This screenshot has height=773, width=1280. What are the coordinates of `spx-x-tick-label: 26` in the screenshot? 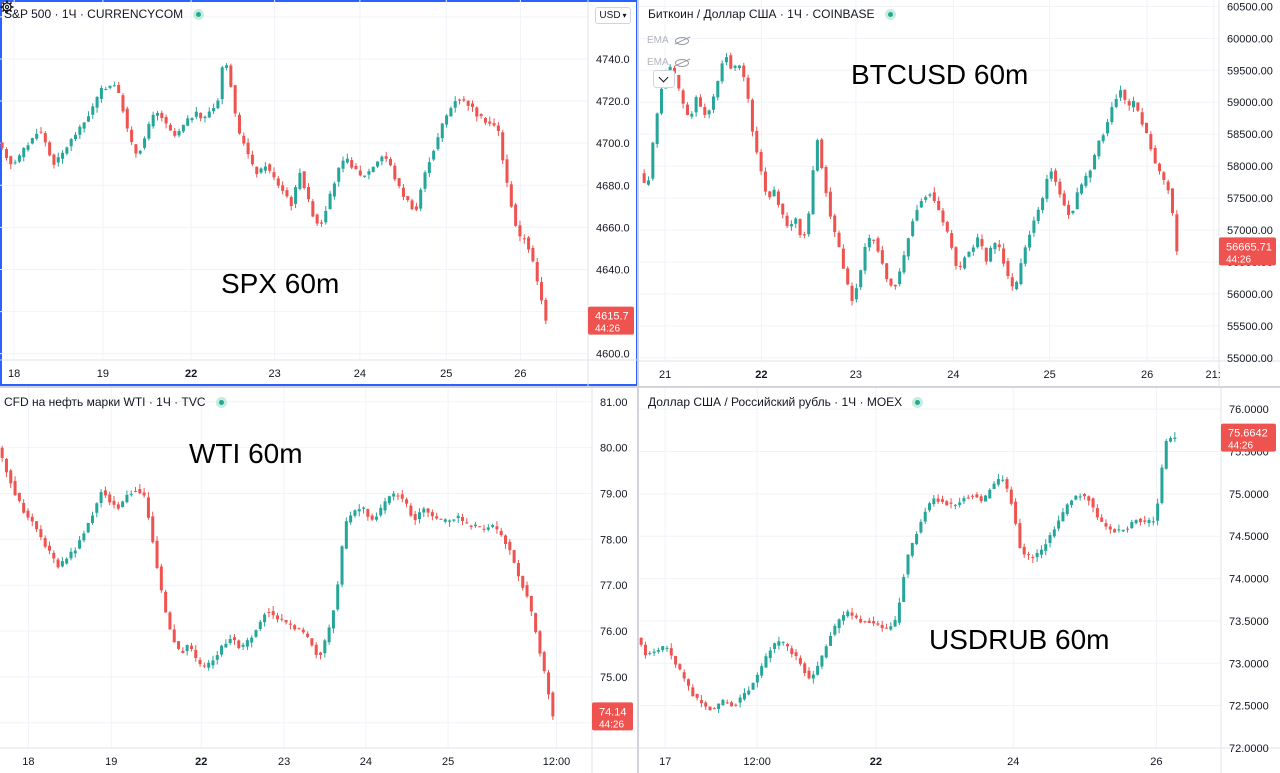 It's located at (520, 374).